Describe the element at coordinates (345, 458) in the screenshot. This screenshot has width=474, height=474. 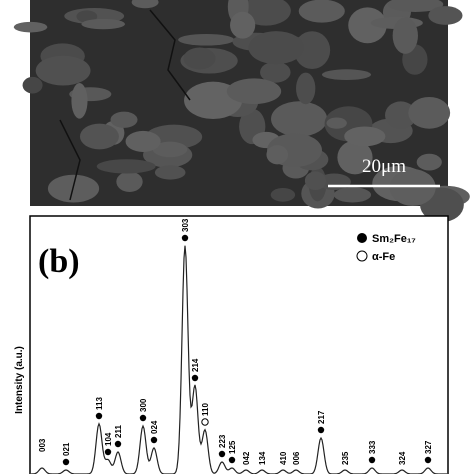
I see `peak-label: 235` at that location.